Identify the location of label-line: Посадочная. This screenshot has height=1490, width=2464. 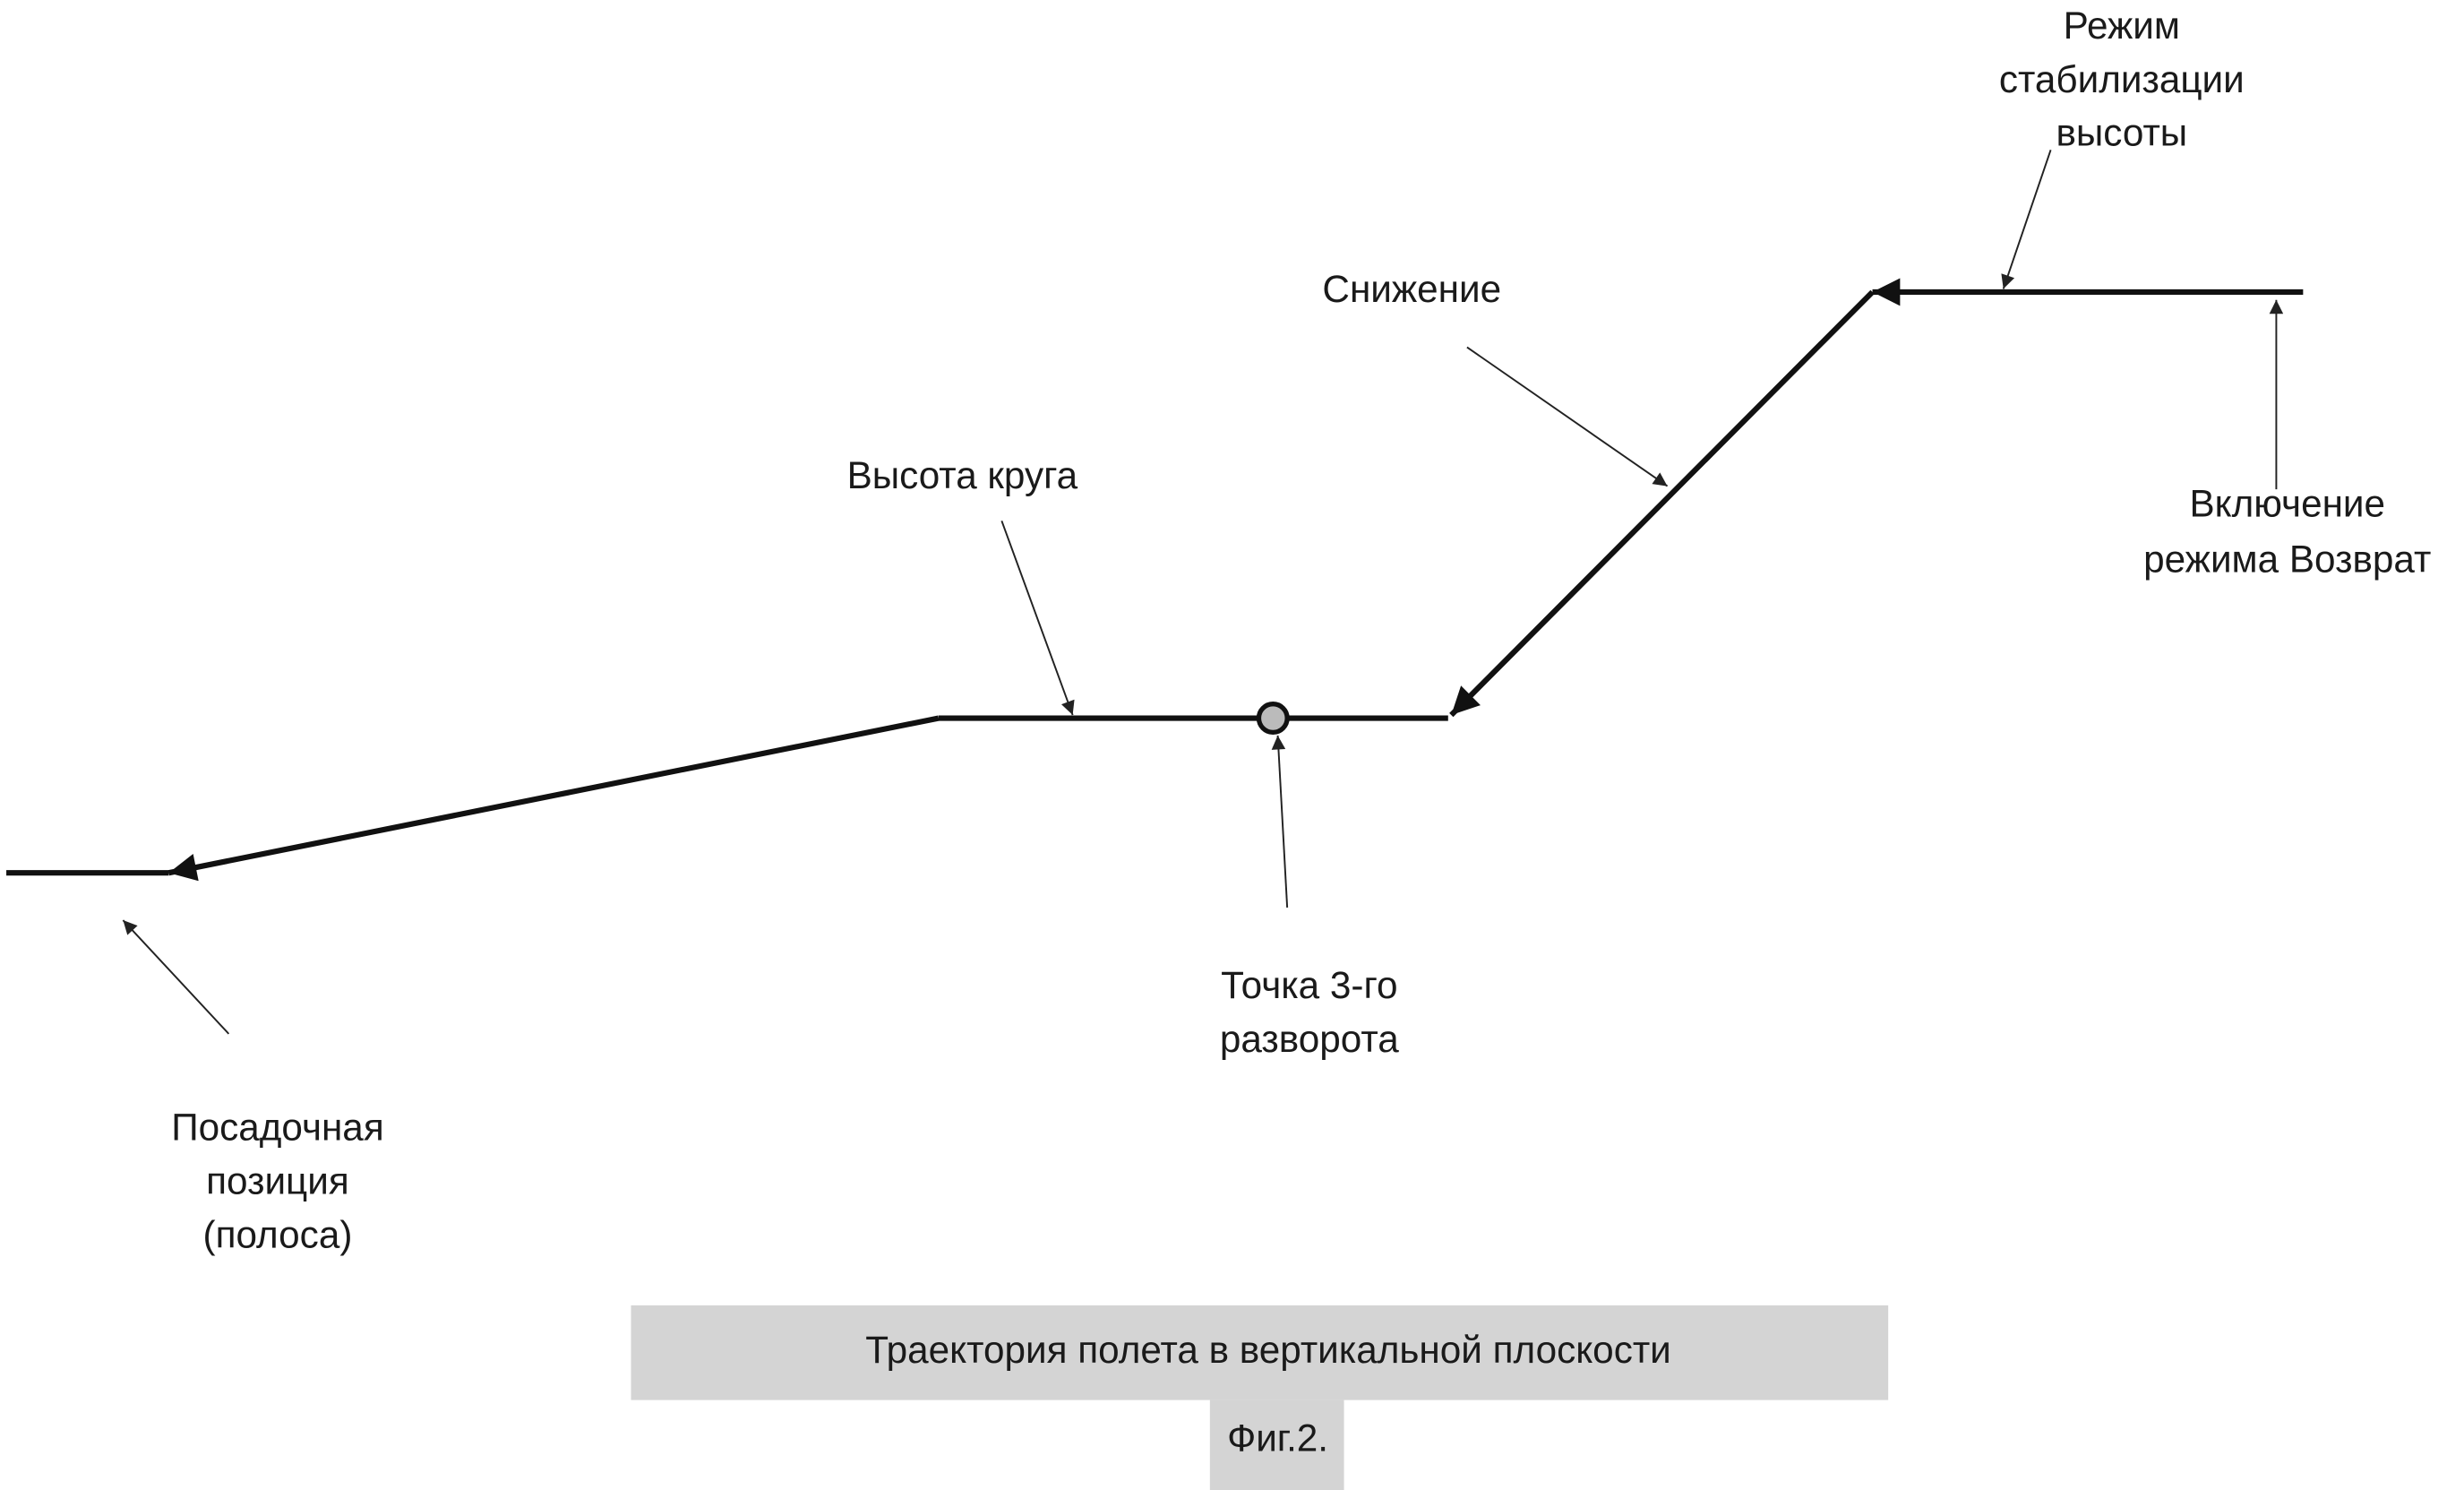
(277, 1128).